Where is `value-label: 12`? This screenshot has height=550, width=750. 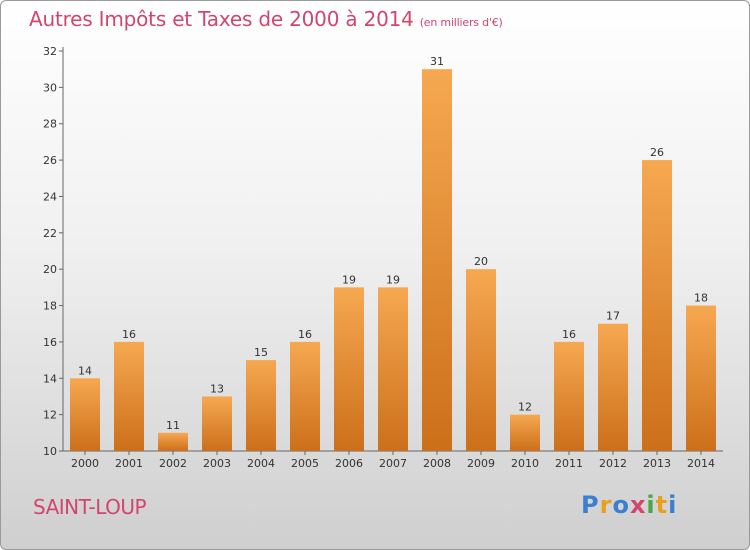 value-label: 12 is located at coordinates (525, 407).